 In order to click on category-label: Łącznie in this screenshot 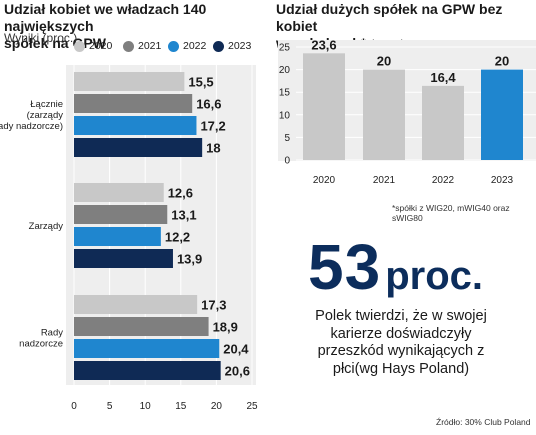, I will do `click(46, 104)`.